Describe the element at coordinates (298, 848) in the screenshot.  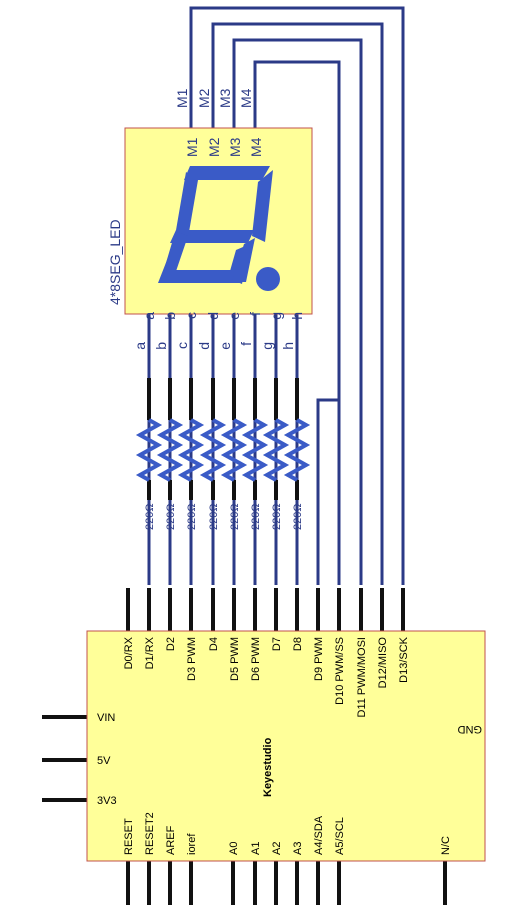
I see `board-bottom-pin-label: A3` at that location.